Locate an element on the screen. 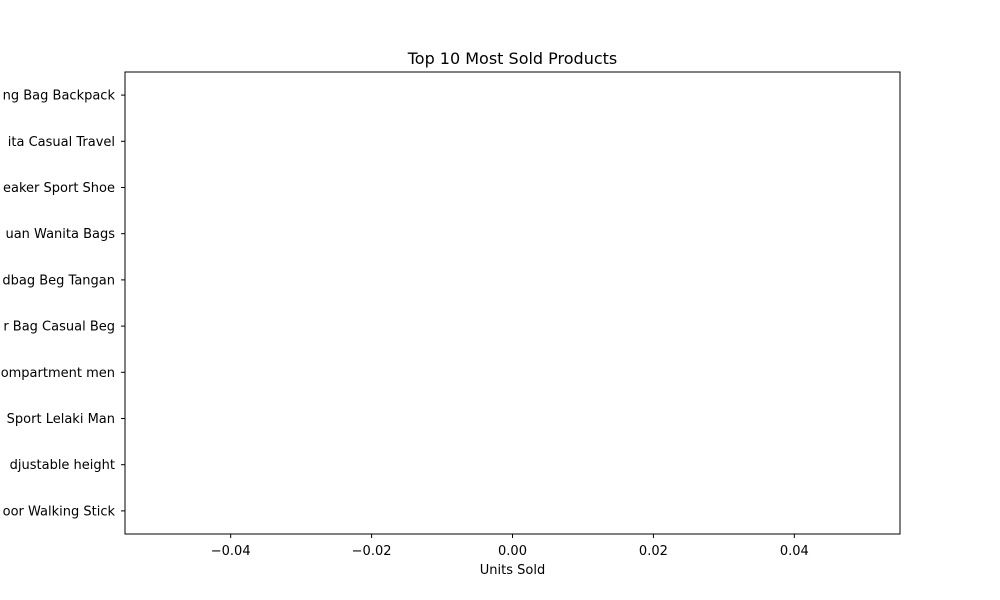  x-tick-label: 0.04 is located at coordinates (794, 551).